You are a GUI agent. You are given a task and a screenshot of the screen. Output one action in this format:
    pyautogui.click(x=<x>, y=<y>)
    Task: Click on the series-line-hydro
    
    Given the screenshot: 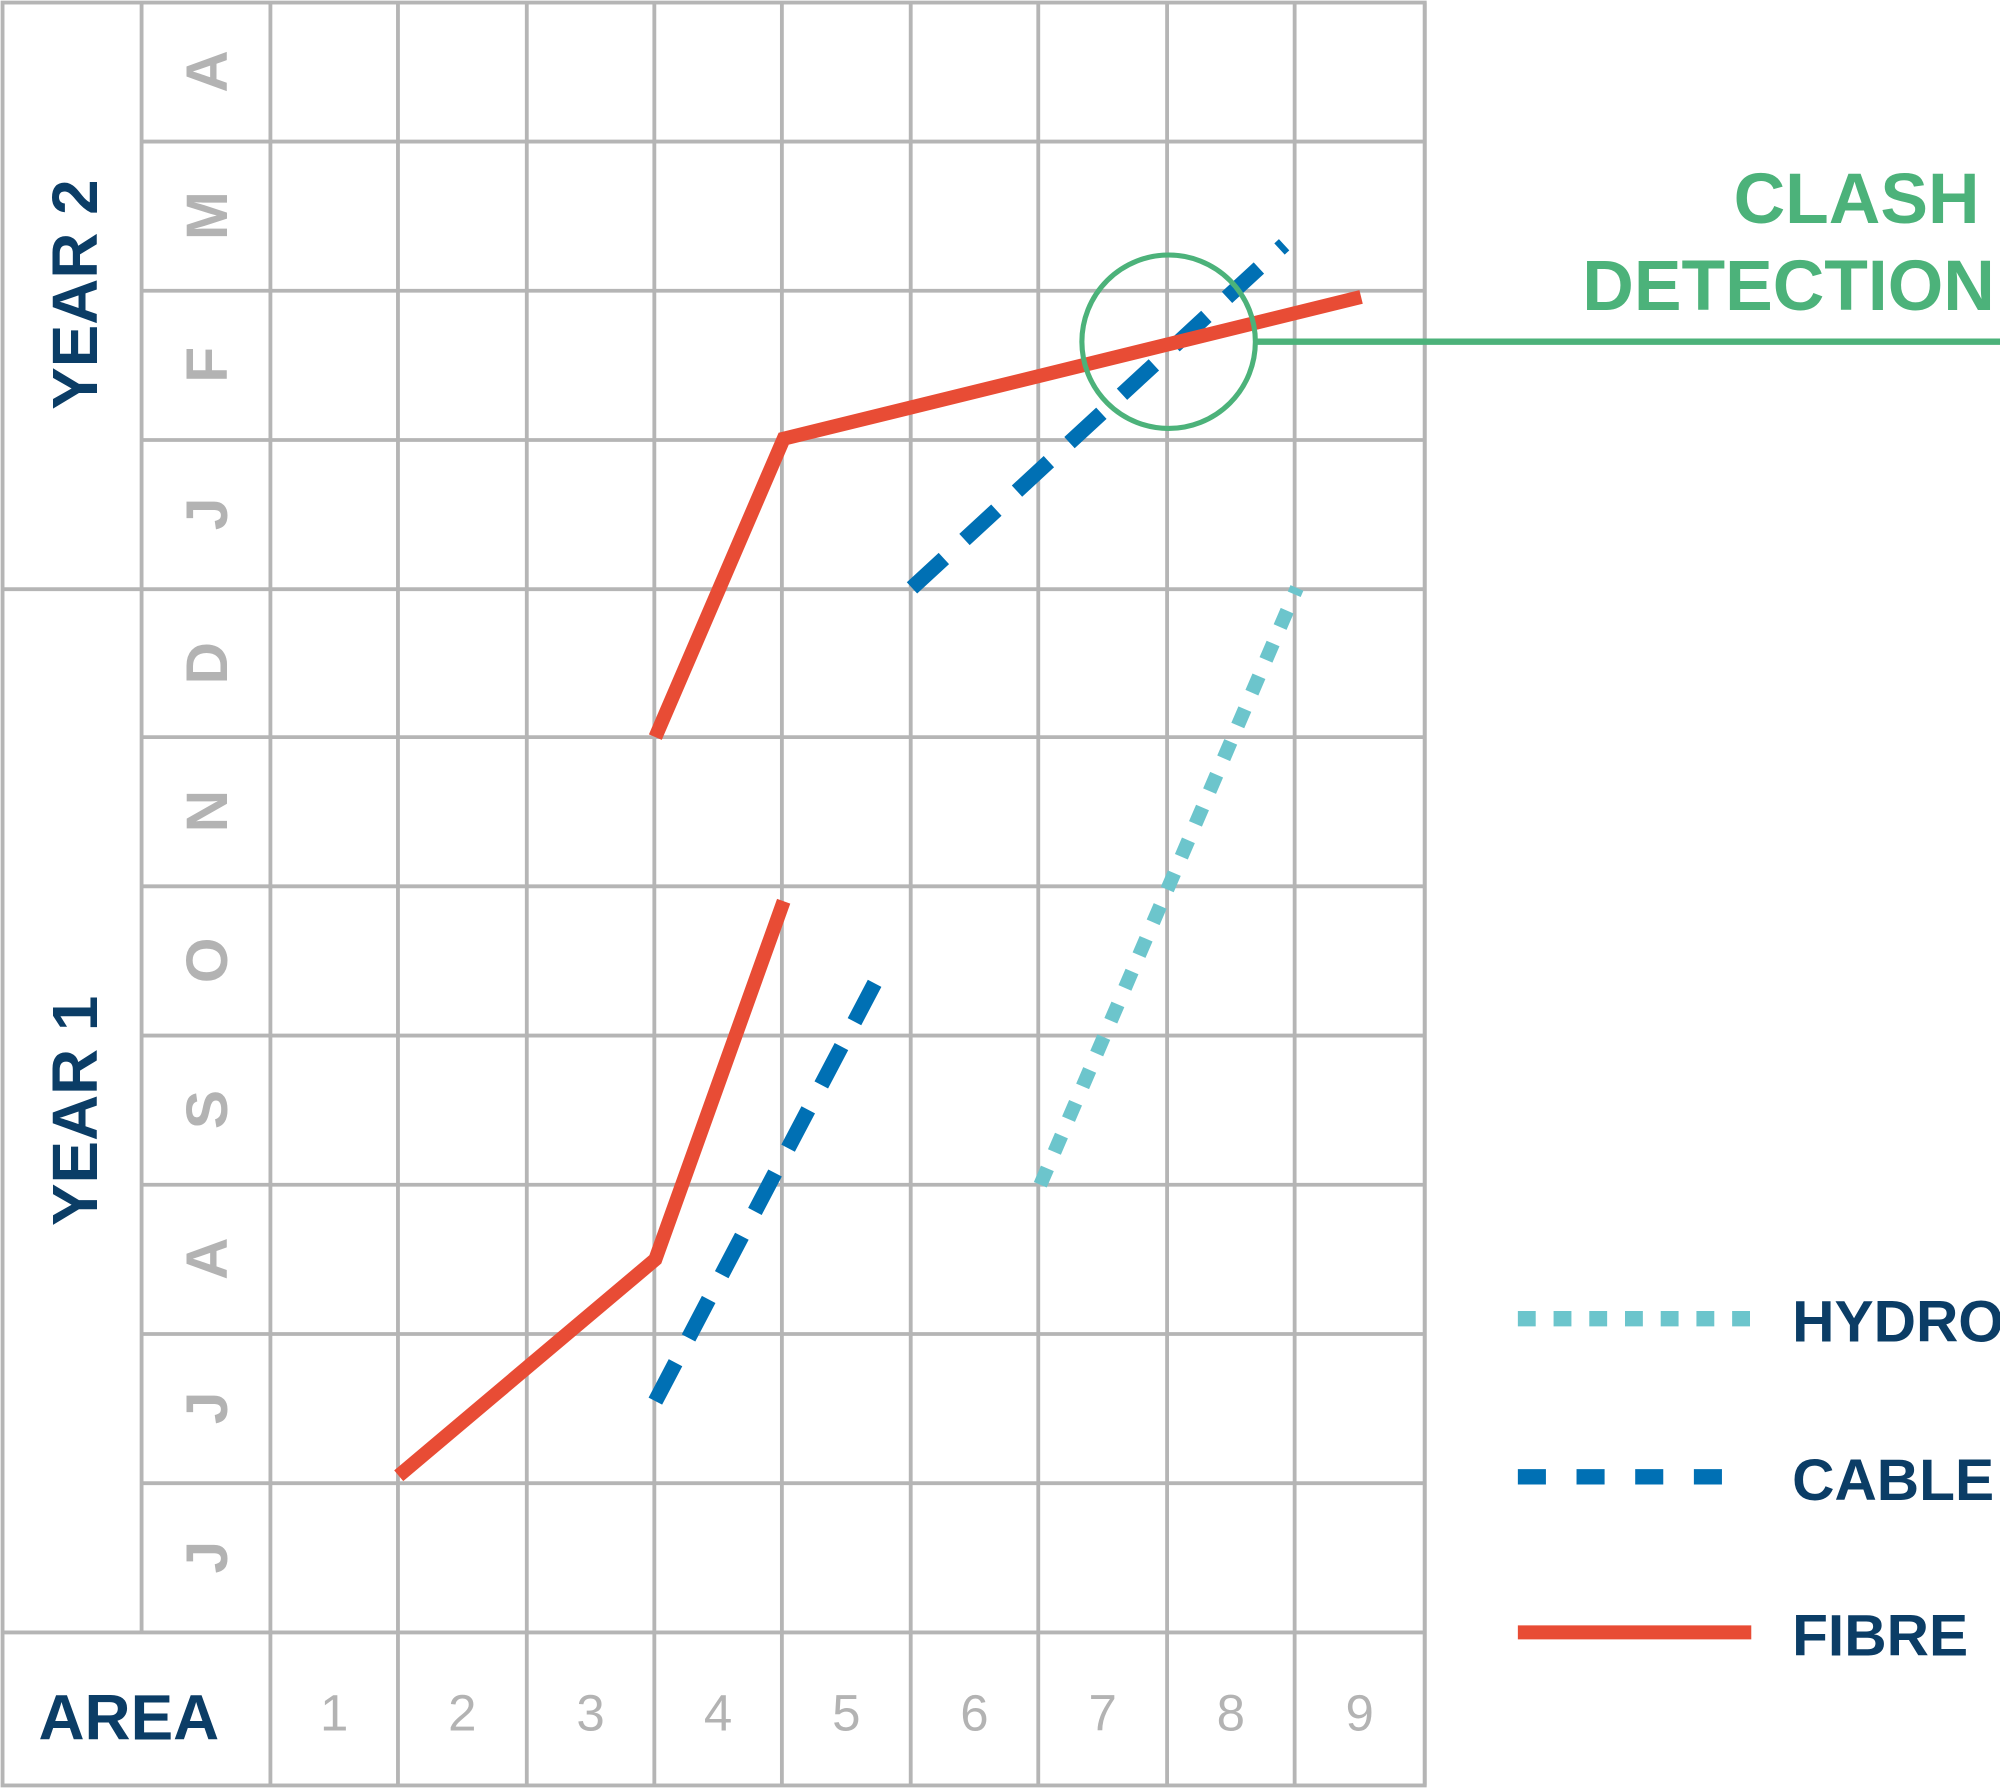 What is the action you would take?
    pyautogui.click(x=1168, y=886)
    